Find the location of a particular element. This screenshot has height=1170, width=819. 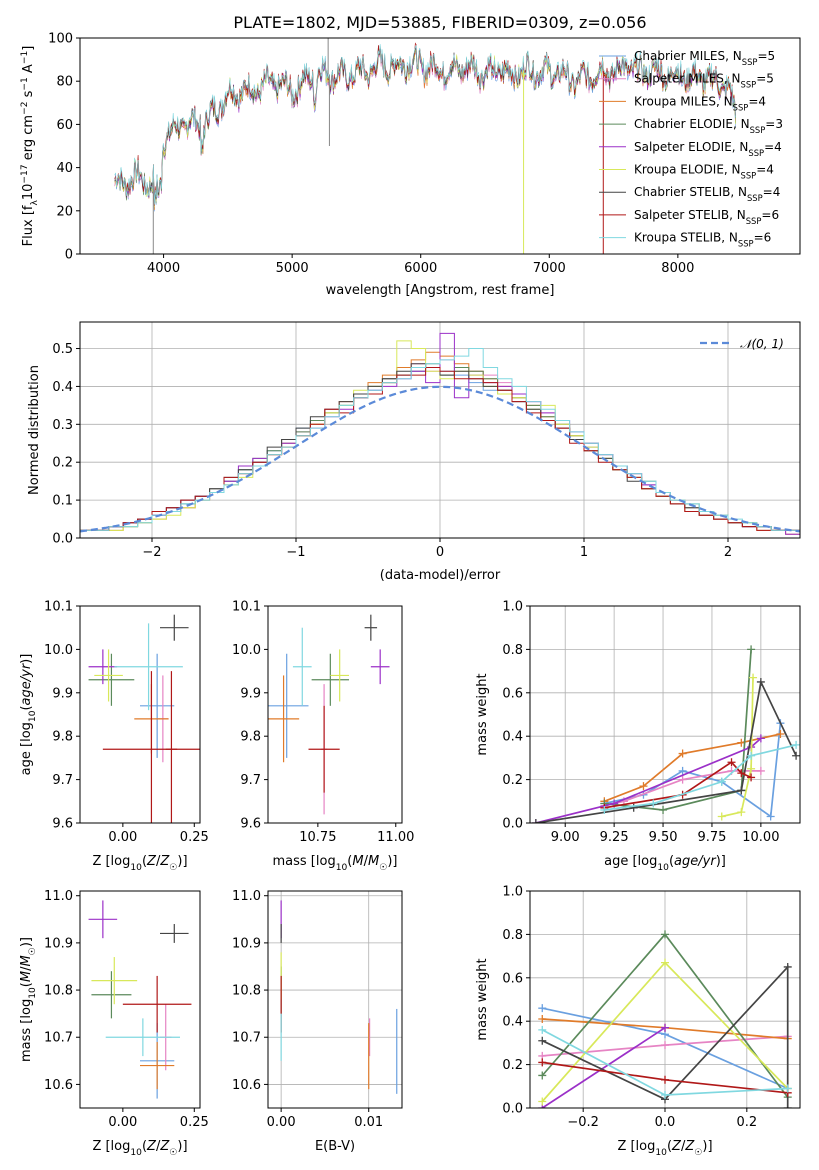

x-tick-label: 0.0 is located at coordinates (665, 1122).